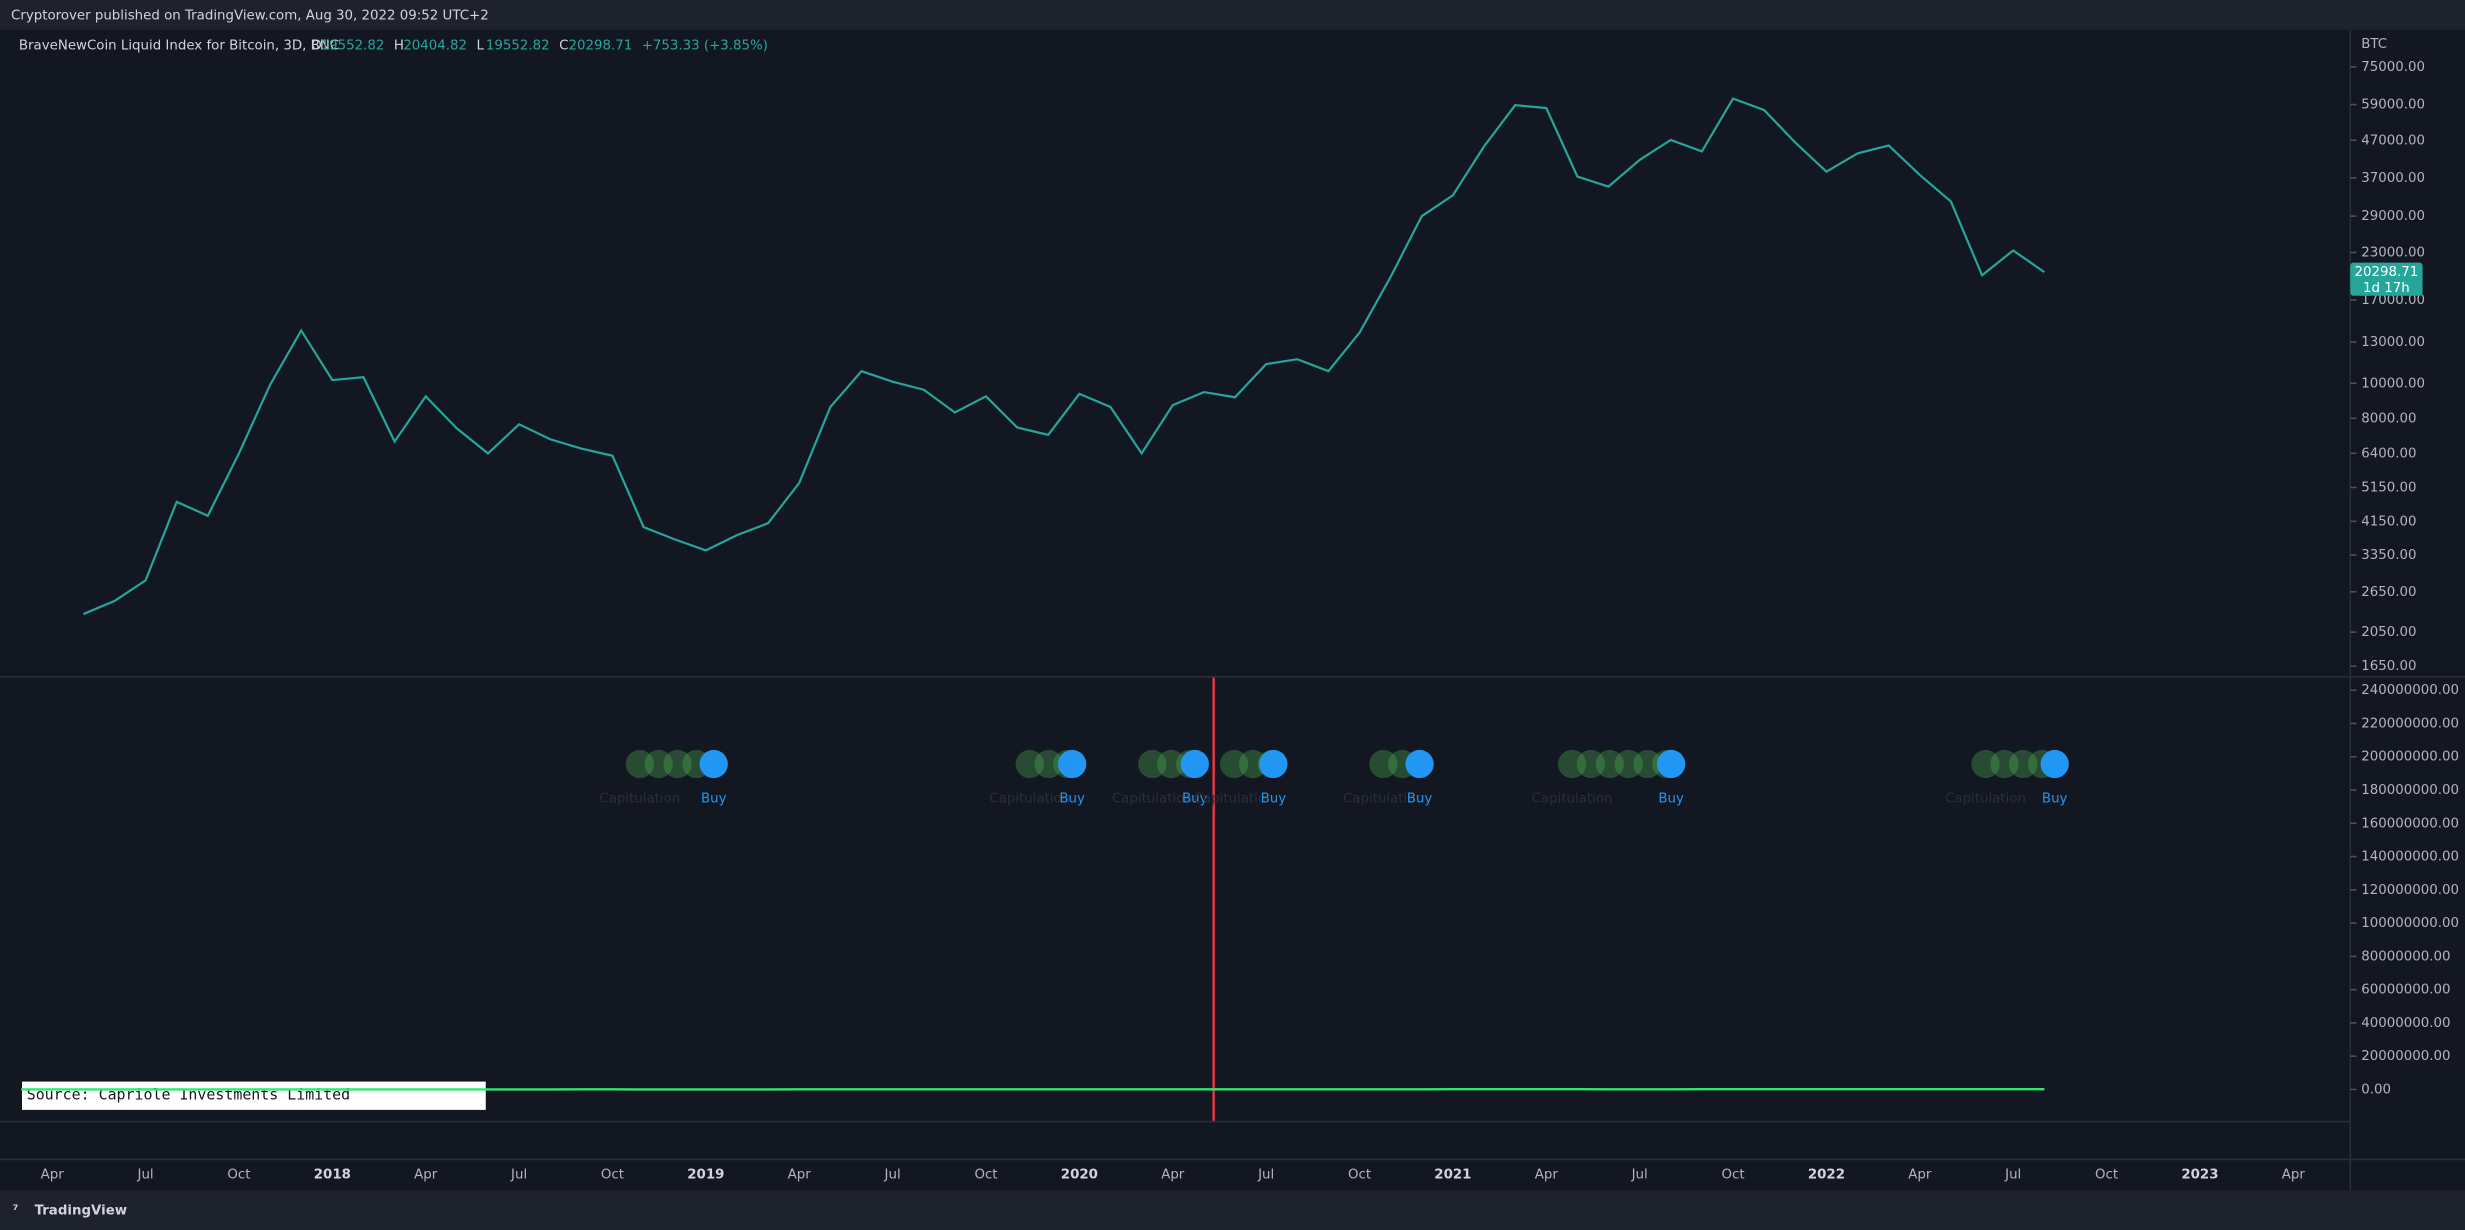 The height and width of the screenshot is (1230, 2465). I want to click on y-tick-label: 120000000.00, so click(2410, 890).